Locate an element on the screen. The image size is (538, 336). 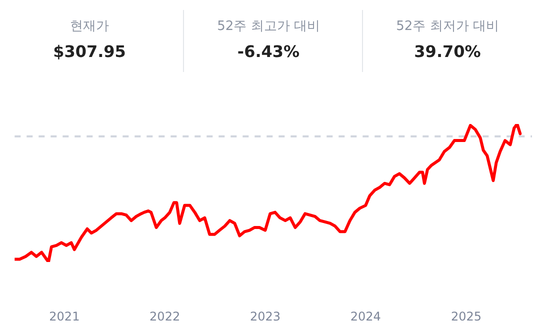
text: -6.43% is located at coordinates (268, 52).